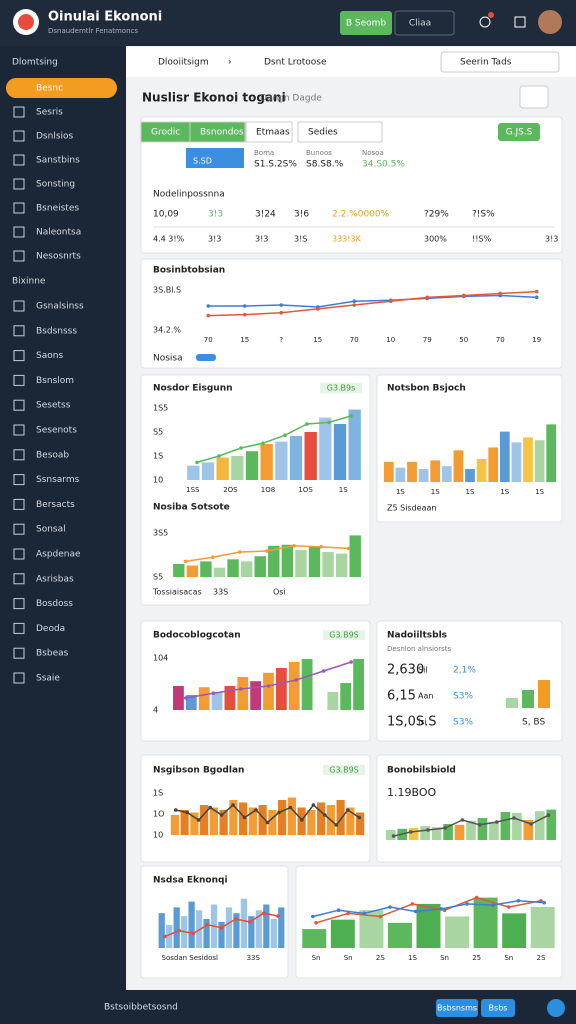 Image resolution: width=576 pixels, height=1024 pixels. What do you see at coordinates (52, 455) in the screenshot?
I see `nav-item: Besoab` at bounding box center [52, 455].